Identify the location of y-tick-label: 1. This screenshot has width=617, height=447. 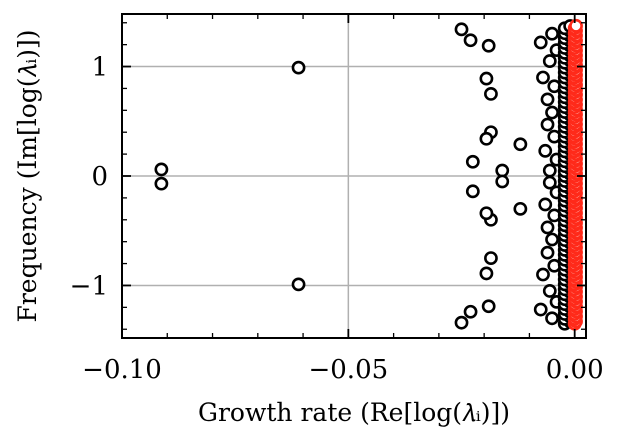
(99, 68).